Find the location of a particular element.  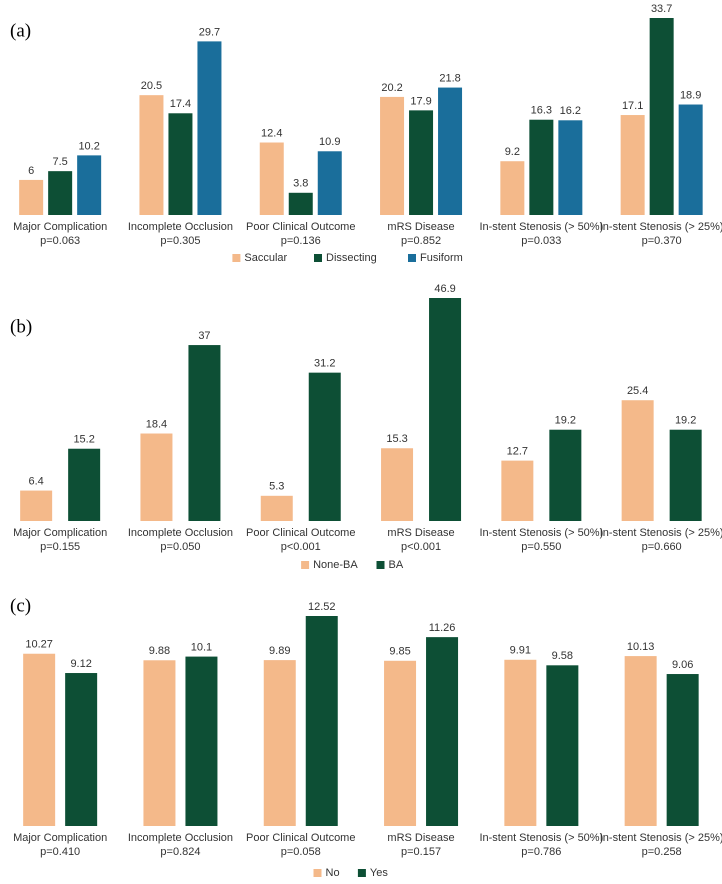

value-label: 12.4 is located at coordinates (271, 133).